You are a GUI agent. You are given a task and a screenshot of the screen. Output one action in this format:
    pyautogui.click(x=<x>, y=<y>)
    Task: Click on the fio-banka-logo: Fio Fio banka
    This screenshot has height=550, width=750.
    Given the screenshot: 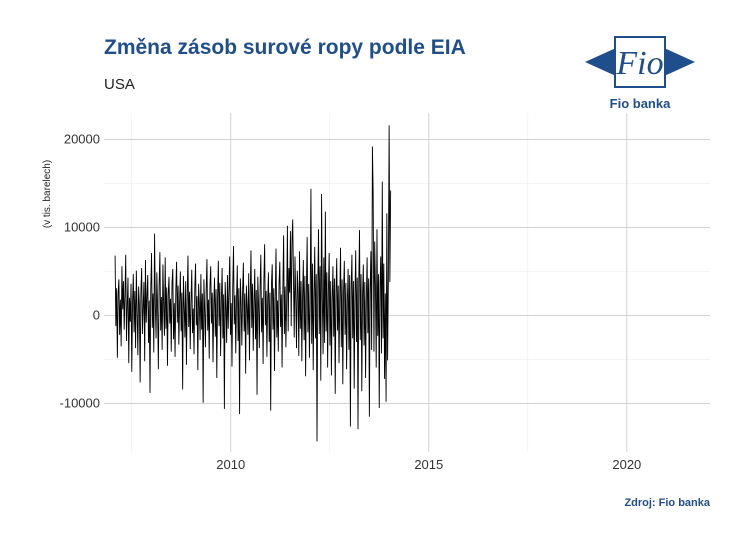 What is the action you would take?
    pyautogui.click(x=640, y=73)
    